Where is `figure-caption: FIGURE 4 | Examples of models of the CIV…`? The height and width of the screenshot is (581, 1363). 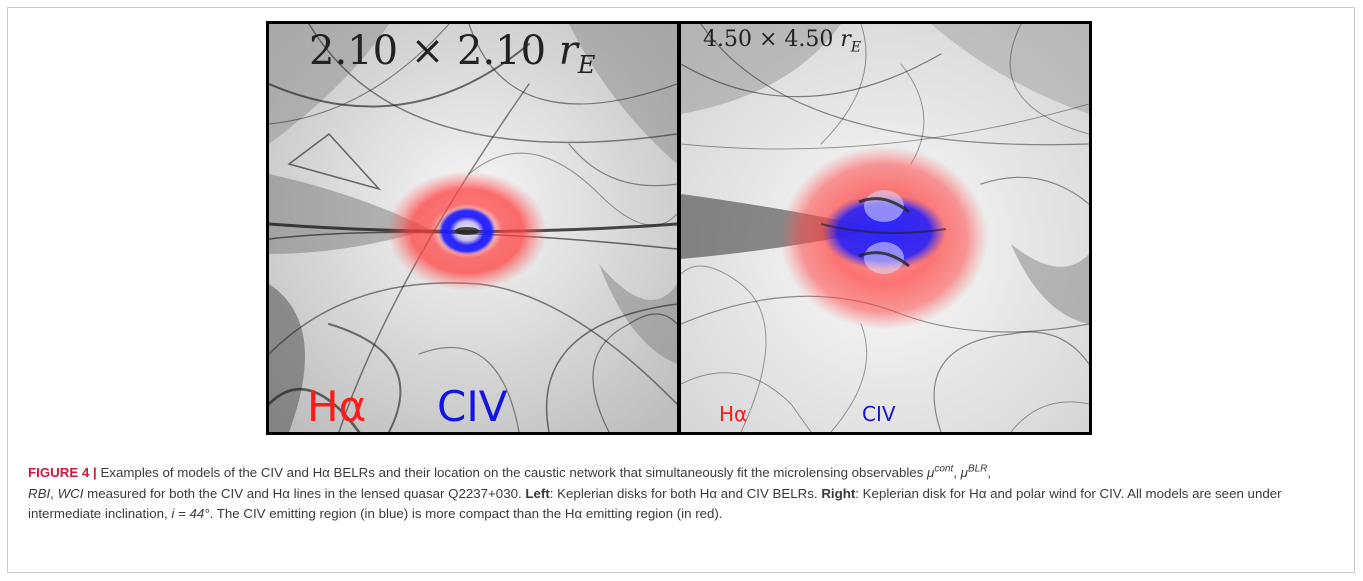 figure-caption: FIGURE 4 | Examples of models of the CIV… is located at coordinates (655, 492).